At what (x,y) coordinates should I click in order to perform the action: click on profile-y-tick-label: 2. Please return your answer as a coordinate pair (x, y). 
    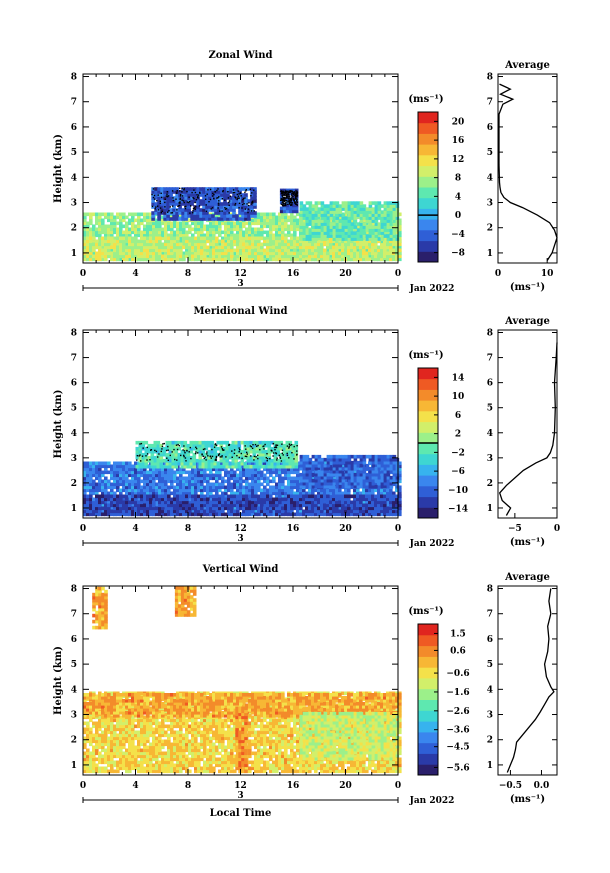
    Looking at the image, I should click on (490, 229).